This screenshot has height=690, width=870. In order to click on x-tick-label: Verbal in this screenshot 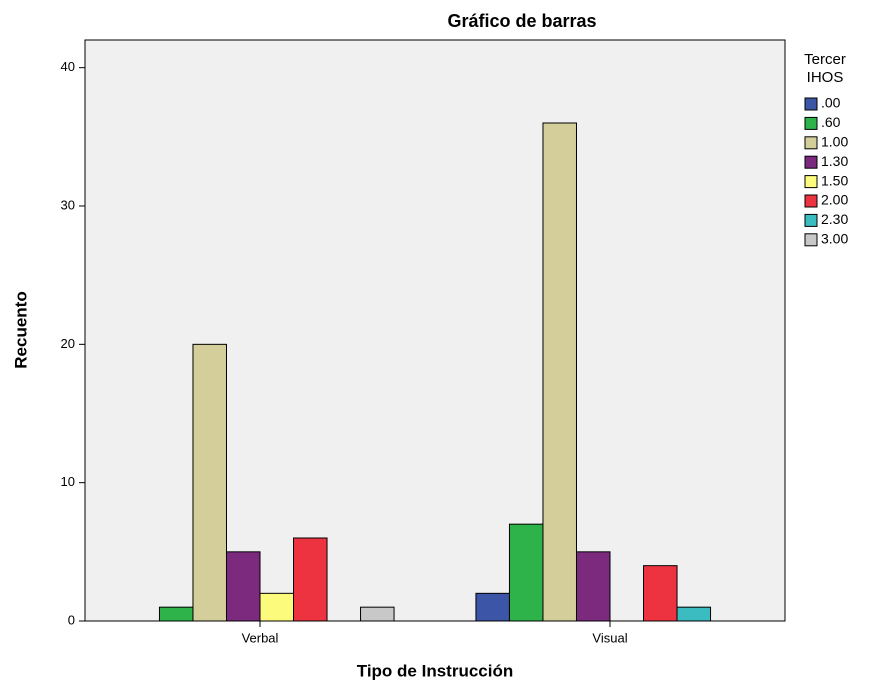, I will do `click(260, 637)`.